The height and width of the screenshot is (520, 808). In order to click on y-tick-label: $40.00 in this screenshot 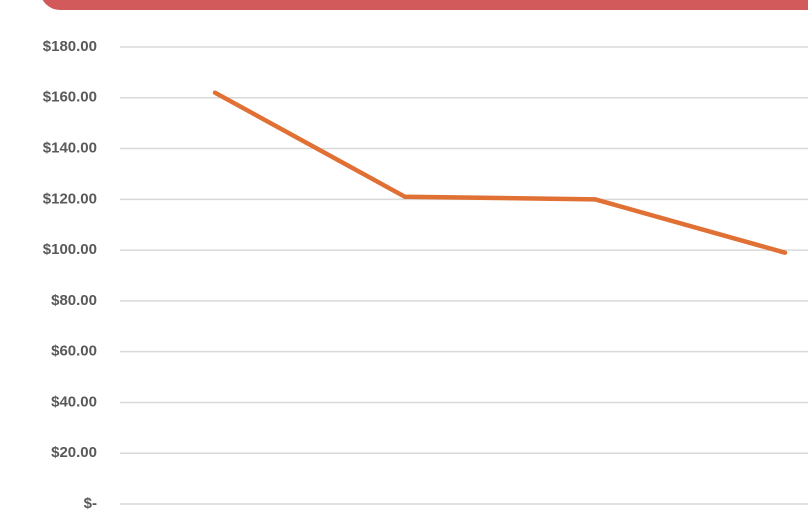, I will do `click(74, 401)`.